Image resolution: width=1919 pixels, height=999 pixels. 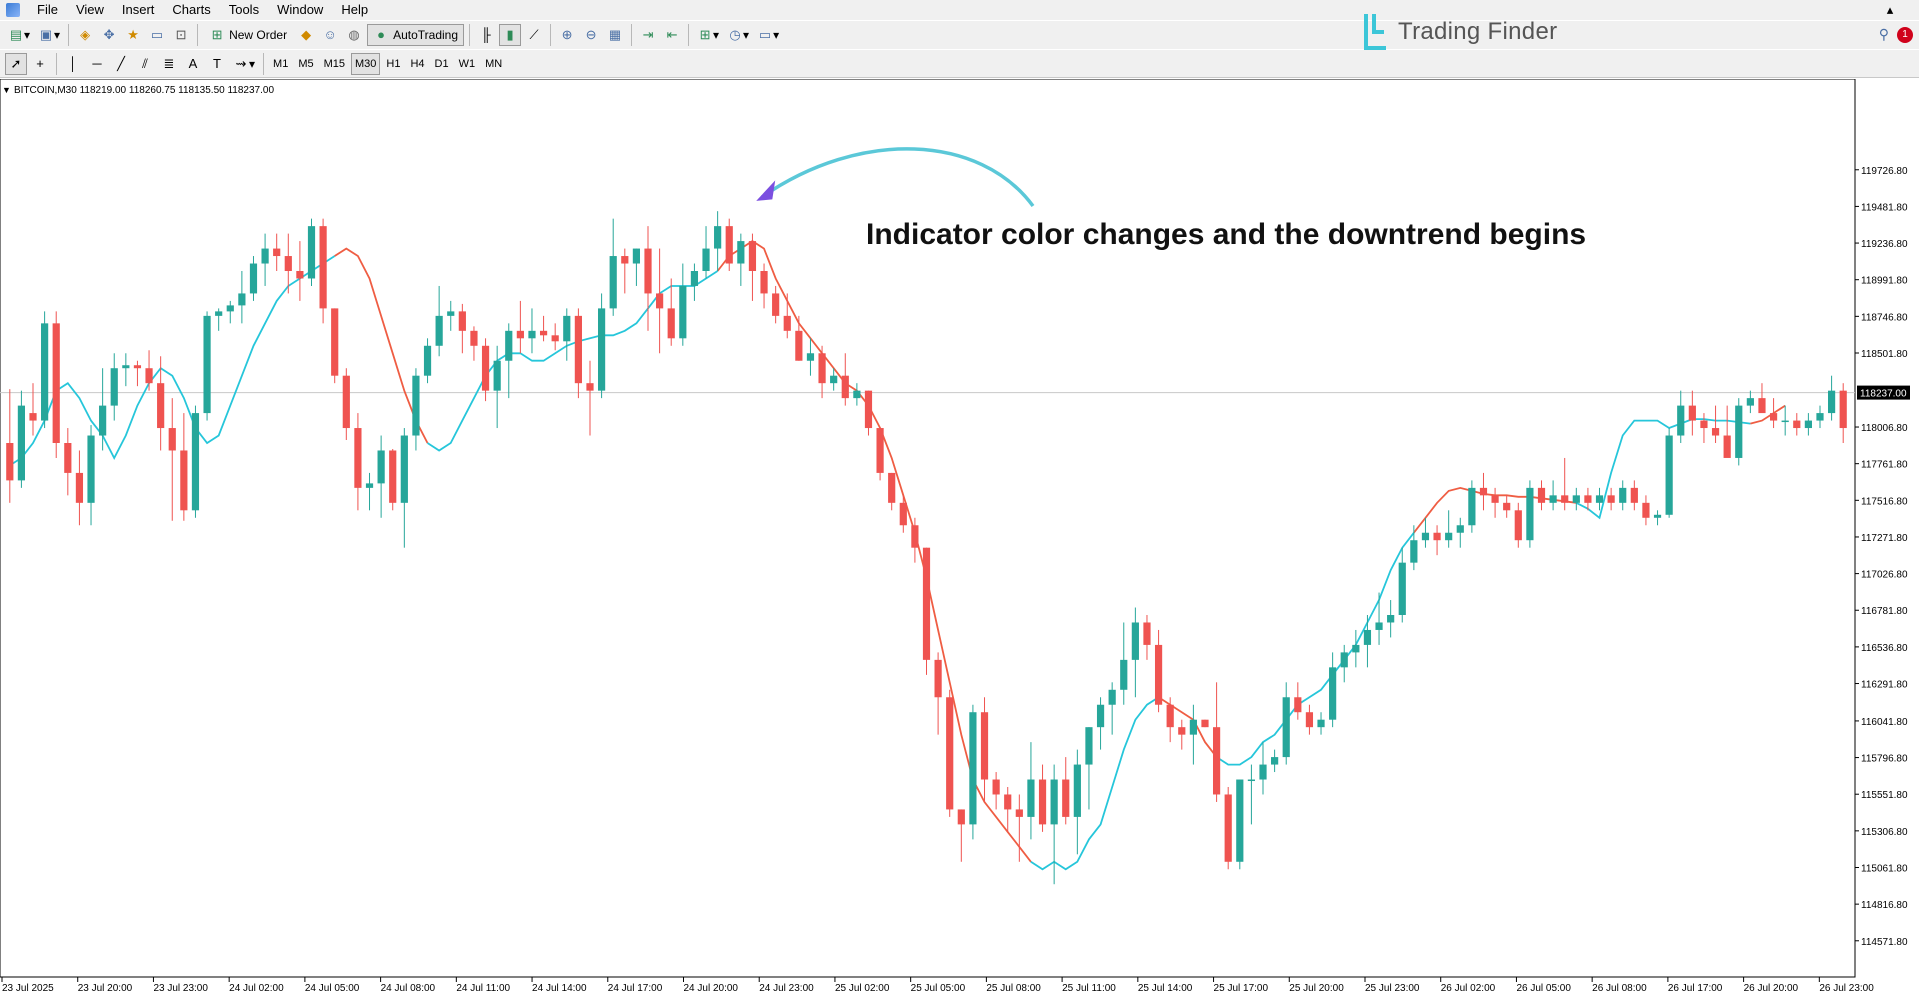 What do you see at coordinates (1316, 988) in the screenshot?
I see `time-tick-label: 25 Jul 20:00` at bounding box center [1316, 988].